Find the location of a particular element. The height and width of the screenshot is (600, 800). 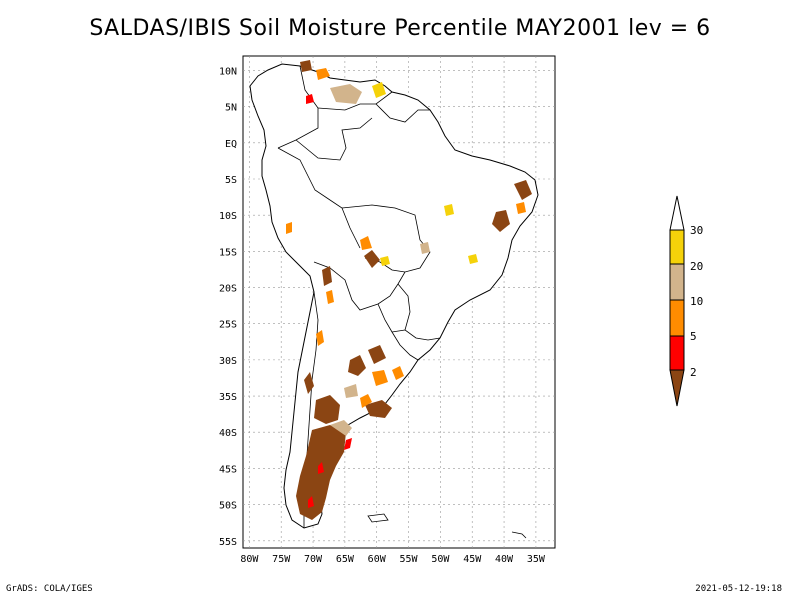

legend-label-30: 30 is located at coordinates (696, 230).